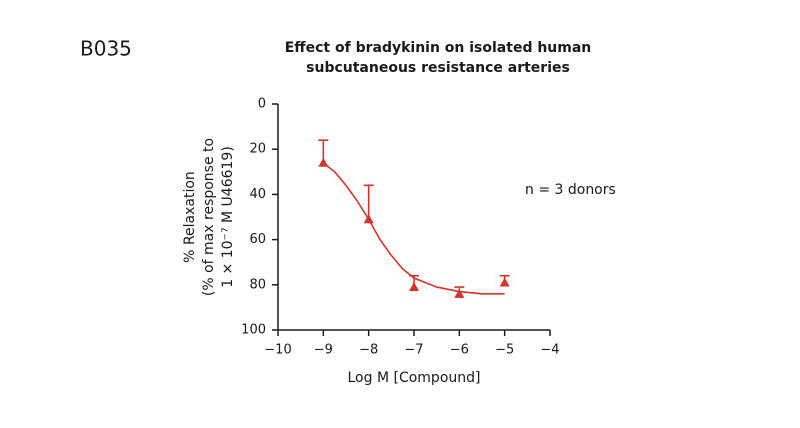 Image resolution: width=800 pixels, height=428 pixels. What do you see at coordinates (257, 239) in the screenshot?
I see `y-tick-label: 60` at bounding box center [257, 239].